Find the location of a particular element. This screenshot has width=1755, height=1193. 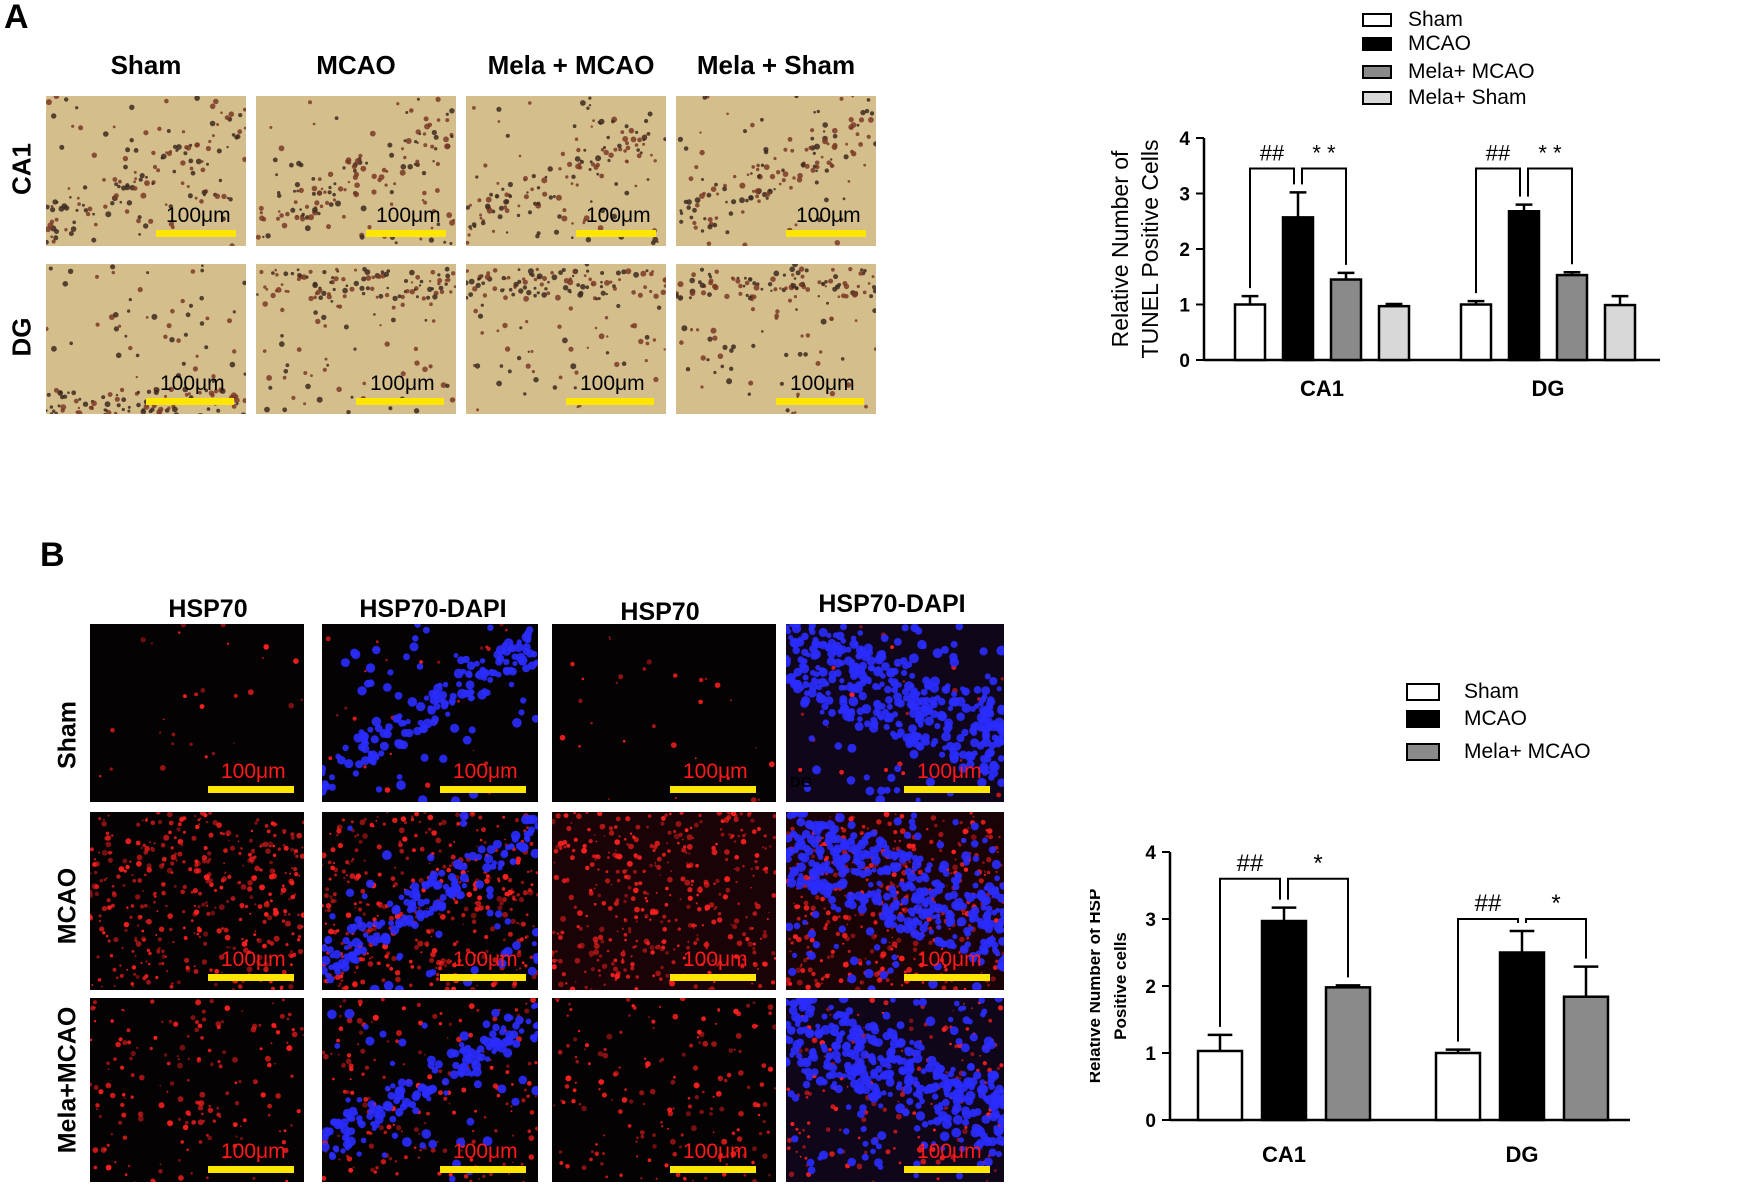

legend-item-mela-mcao: Mela+ MCAO is located at coordinates (1448, 72).